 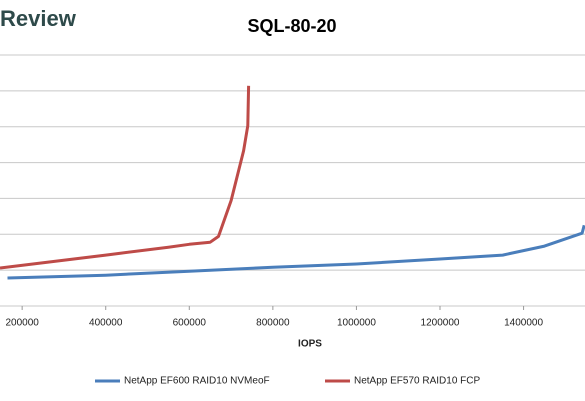 I want to click on x-tick-label: 1400000, so click(x=523, y=323).